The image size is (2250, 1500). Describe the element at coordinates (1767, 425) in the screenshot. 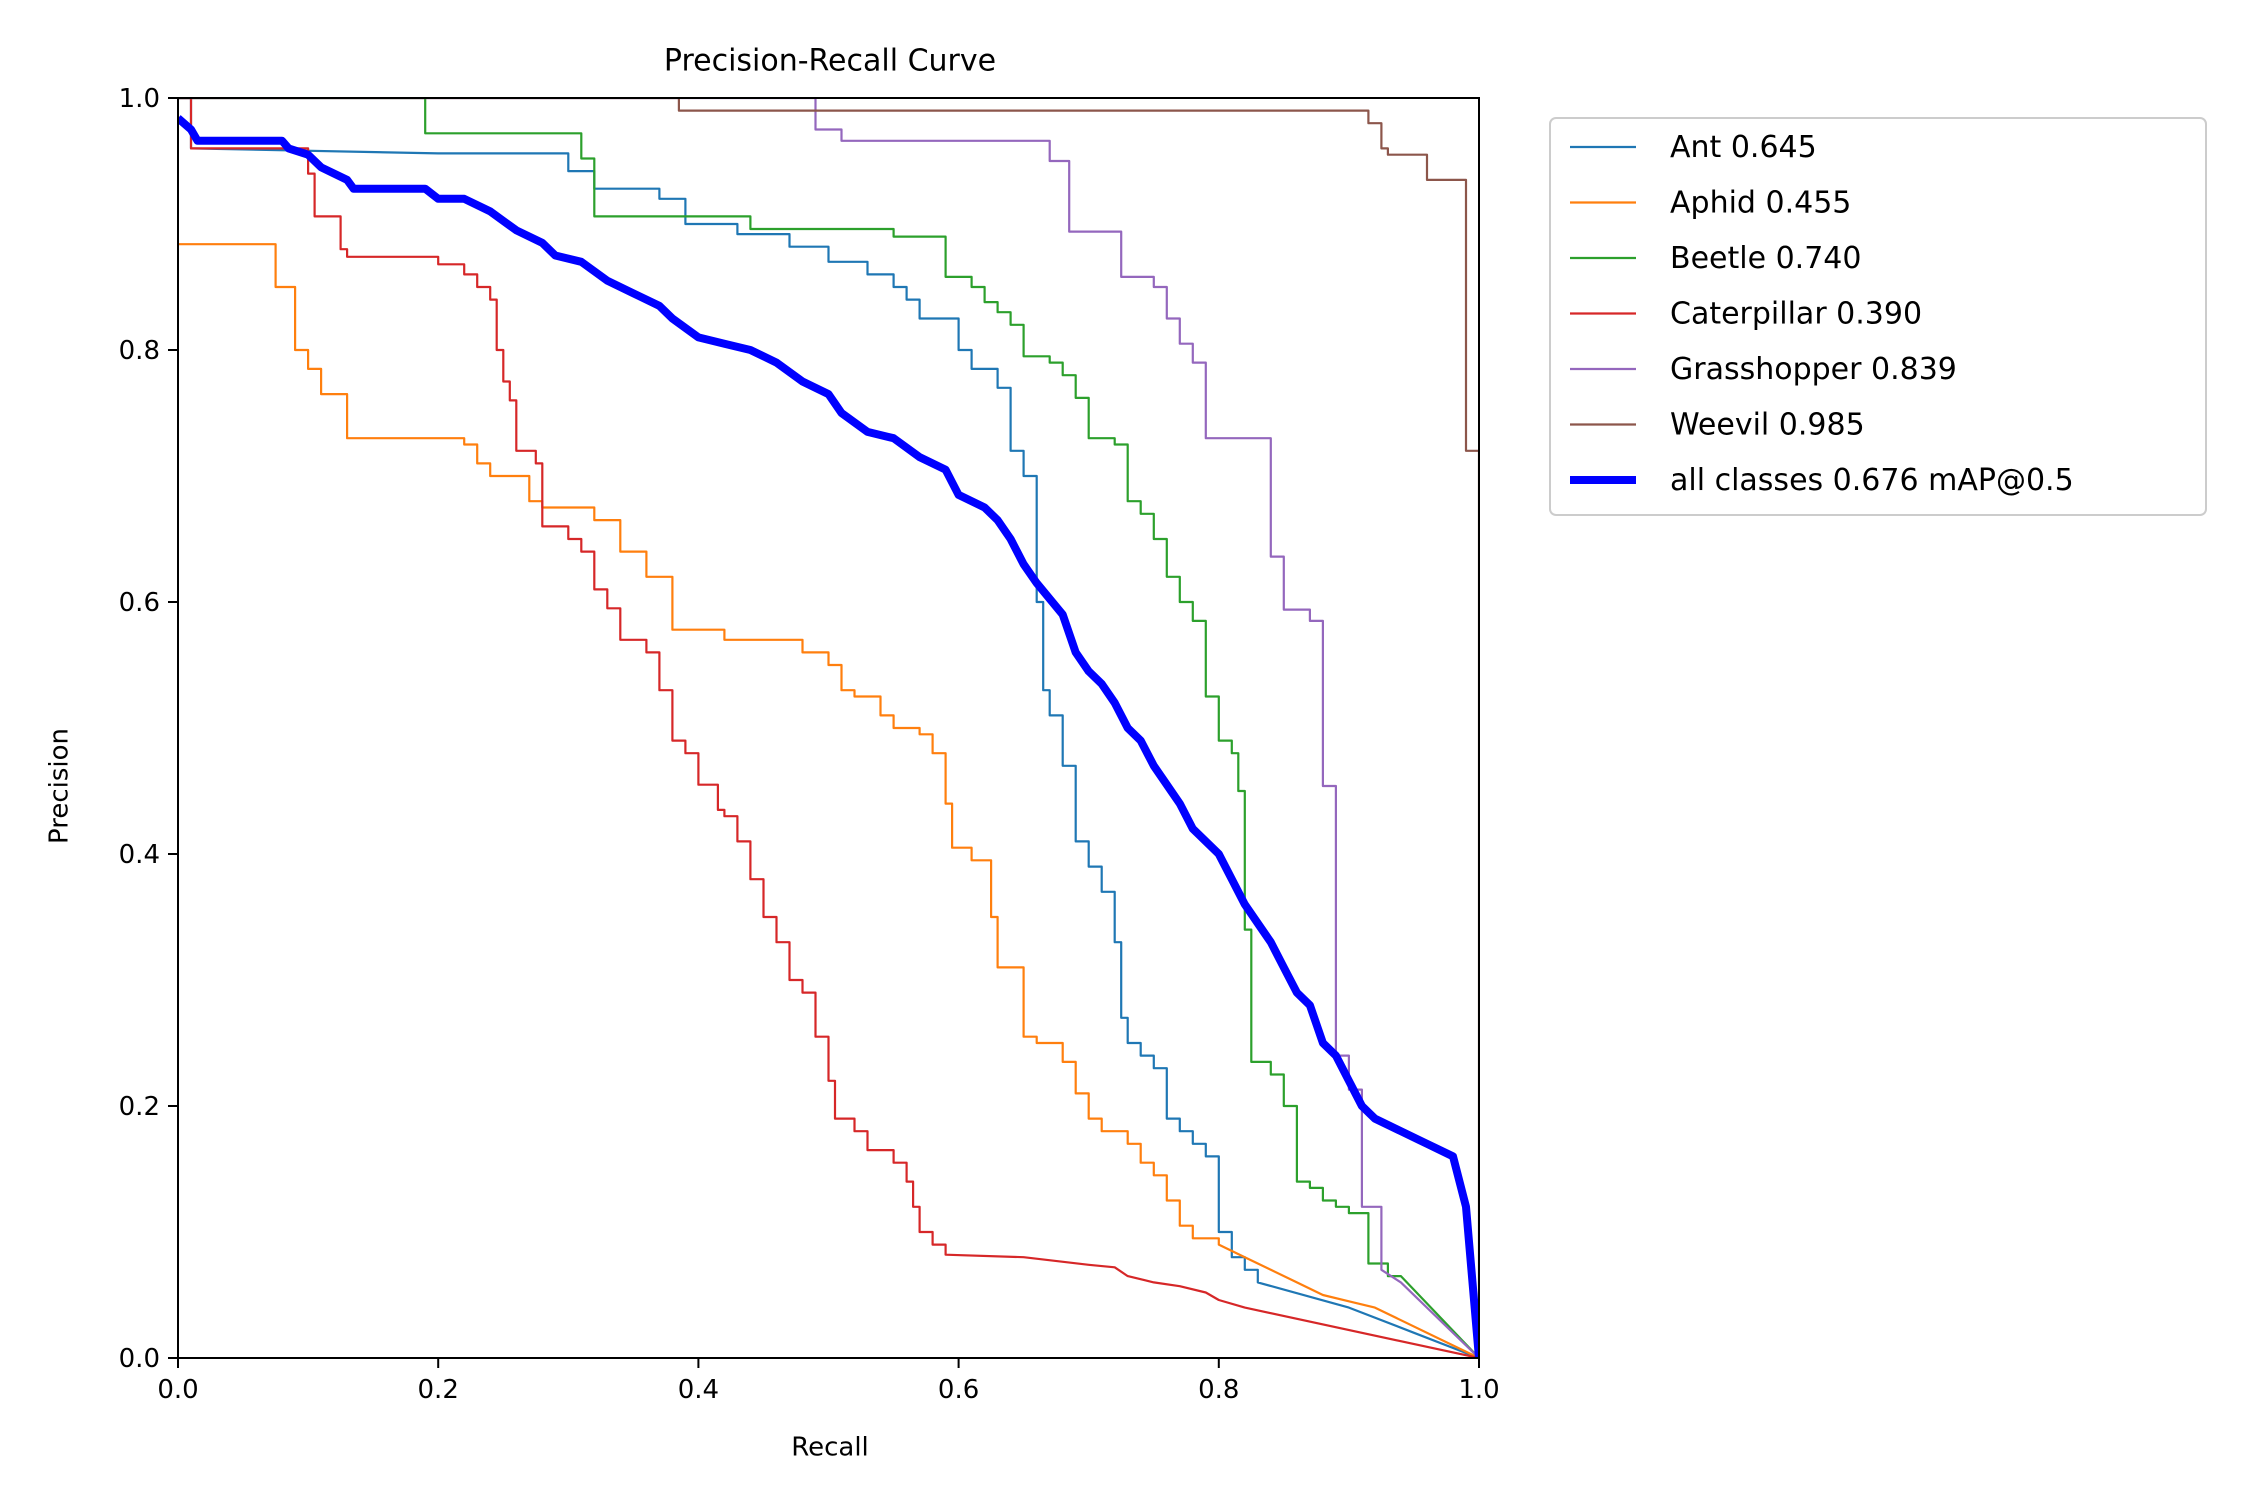

I see `legend-label: Weevil 0.985` at that location.